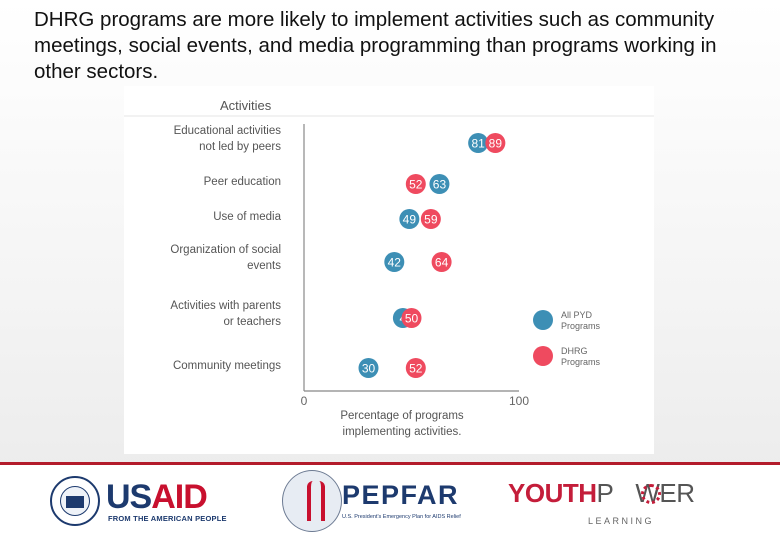  Describe the element at coordinates (402, 432) in the screenshot. I see `x-axis-label-line: implementing activities.` at that location.